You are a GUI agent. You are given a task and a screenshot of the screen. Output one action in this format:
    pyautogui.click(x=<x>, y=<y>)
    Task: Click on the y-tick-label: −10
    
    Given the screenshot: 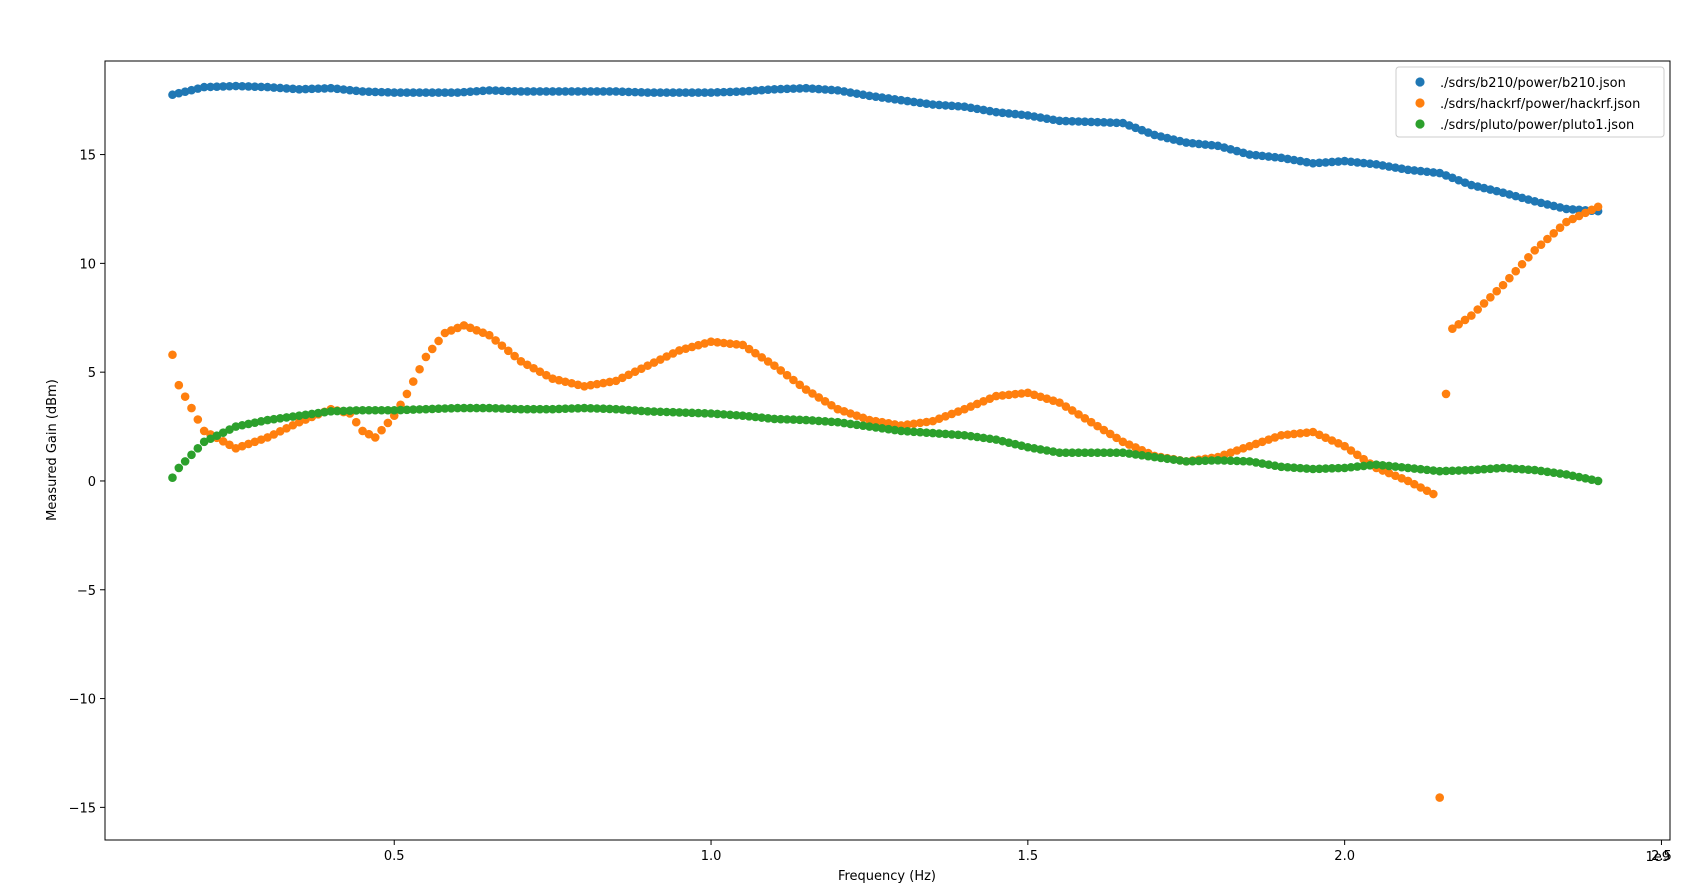 What is the action you would take?
    pyautogui.click(x=82, y=700)
    